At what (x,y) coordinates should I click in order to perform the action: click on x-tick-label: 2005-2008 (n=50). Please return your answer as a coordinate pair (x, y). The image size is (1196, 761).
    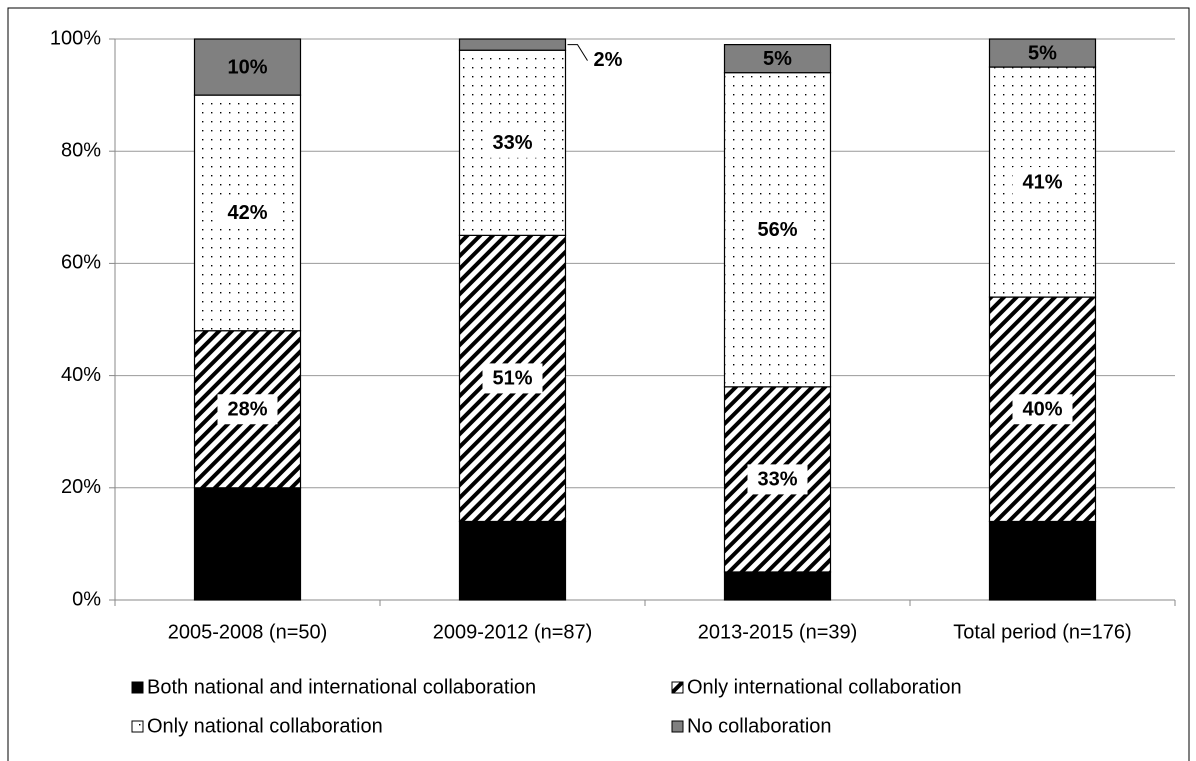
    Looking at the image, I should click on (248, 632).